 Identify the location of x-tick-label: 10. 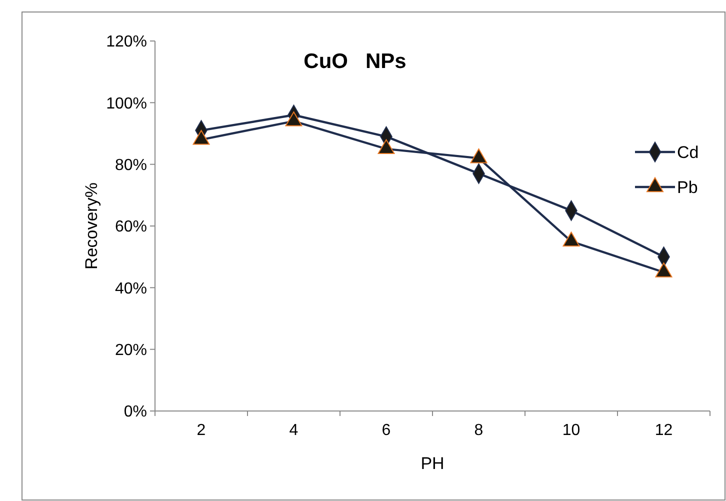
(571, 430).